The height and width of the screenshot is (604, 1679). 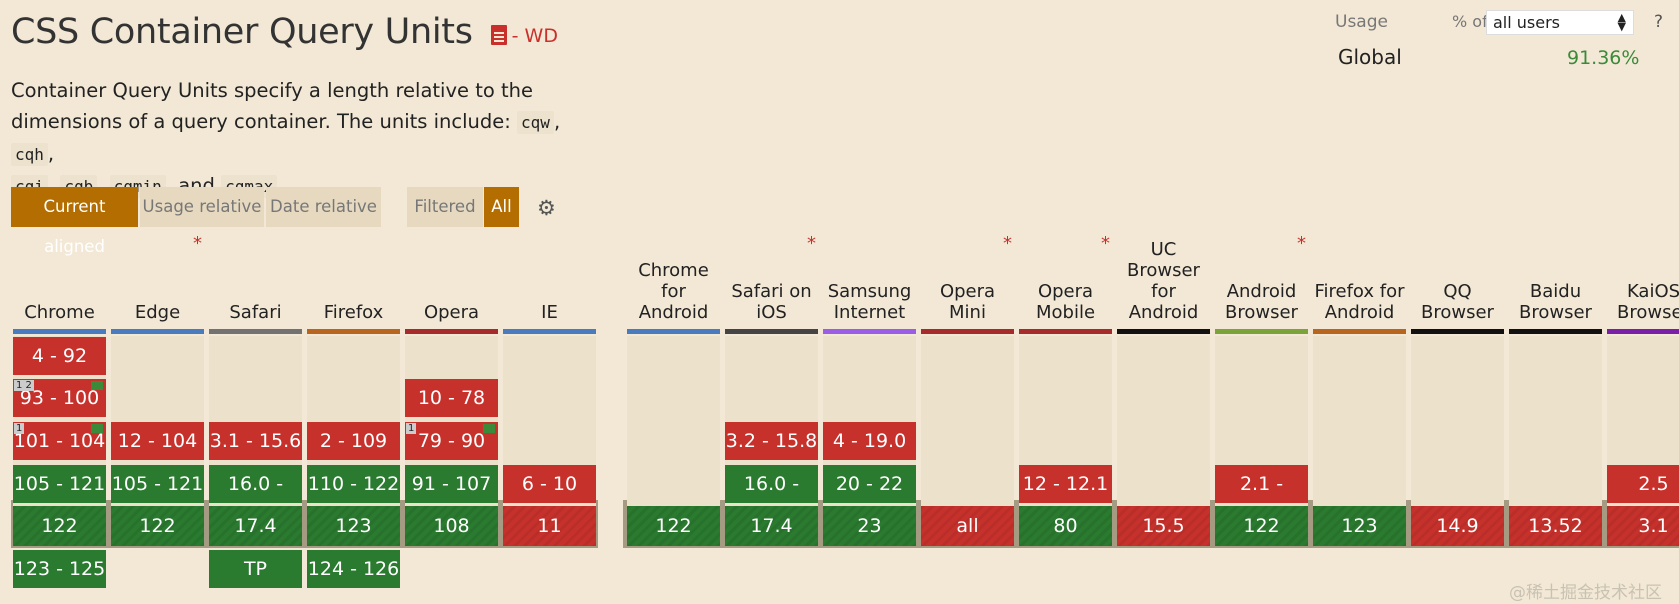 What do you see at coordinates (673, 278) in the screenshot?
I see `browser-header-chrome-for-android: Chrome for Android` at bounding box center [673, 278].